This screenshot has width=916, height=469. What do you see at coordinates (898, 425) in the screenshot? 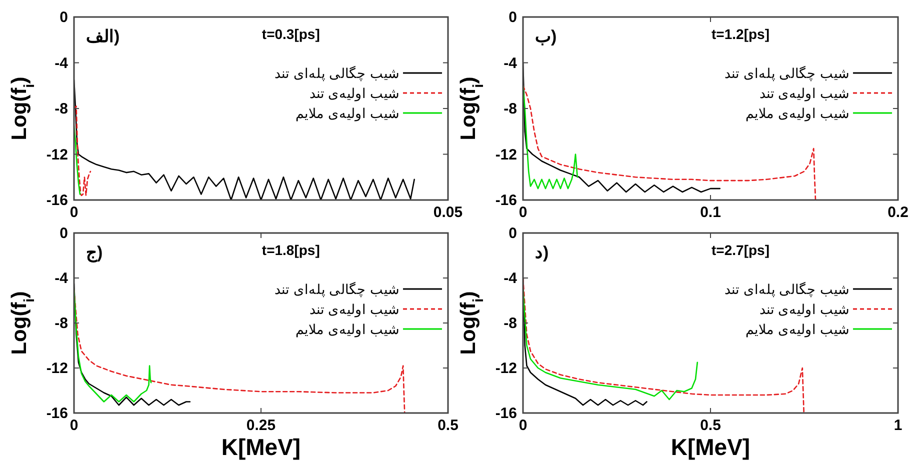
I see `x-tick-label: 1` at bounding box center [898, 425].